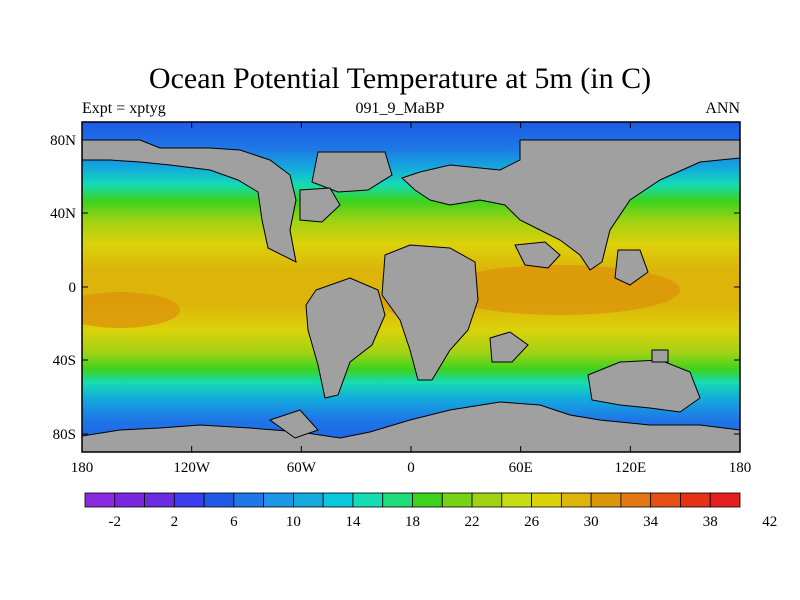 This screenshot has width=800, height=600. What do you see at coordinates (175, 522) in the screenshot?
I see `colorbar-label: 2` at bounding box center [175, 522].